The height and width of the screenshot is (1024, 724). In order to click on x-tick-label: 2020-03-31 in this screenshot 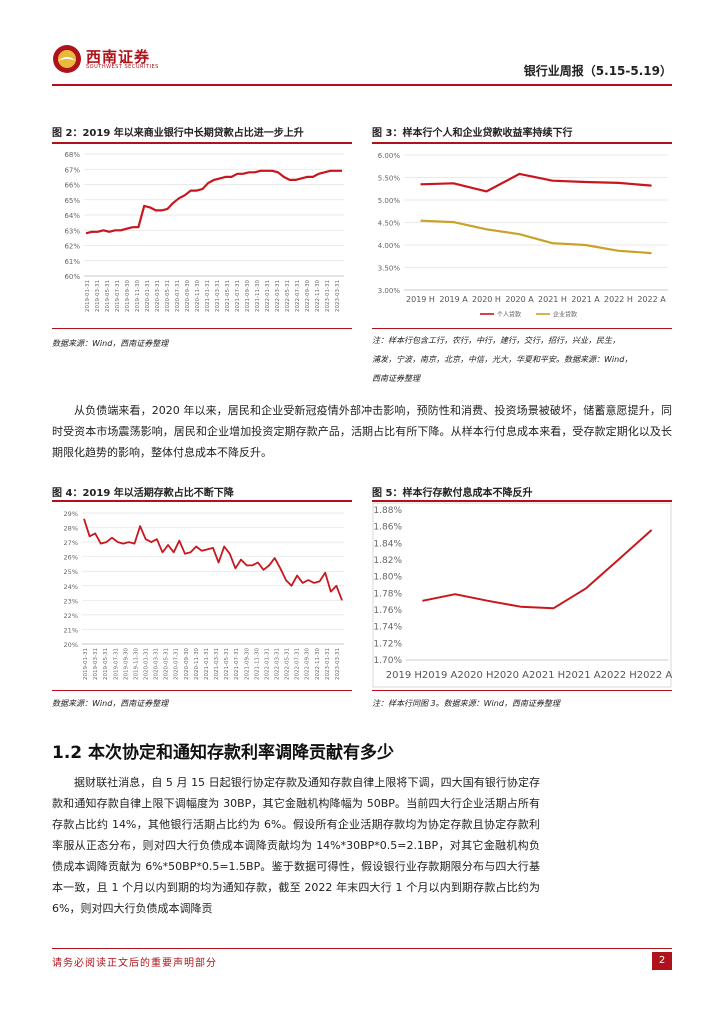, I will do `click(158, 296)`.